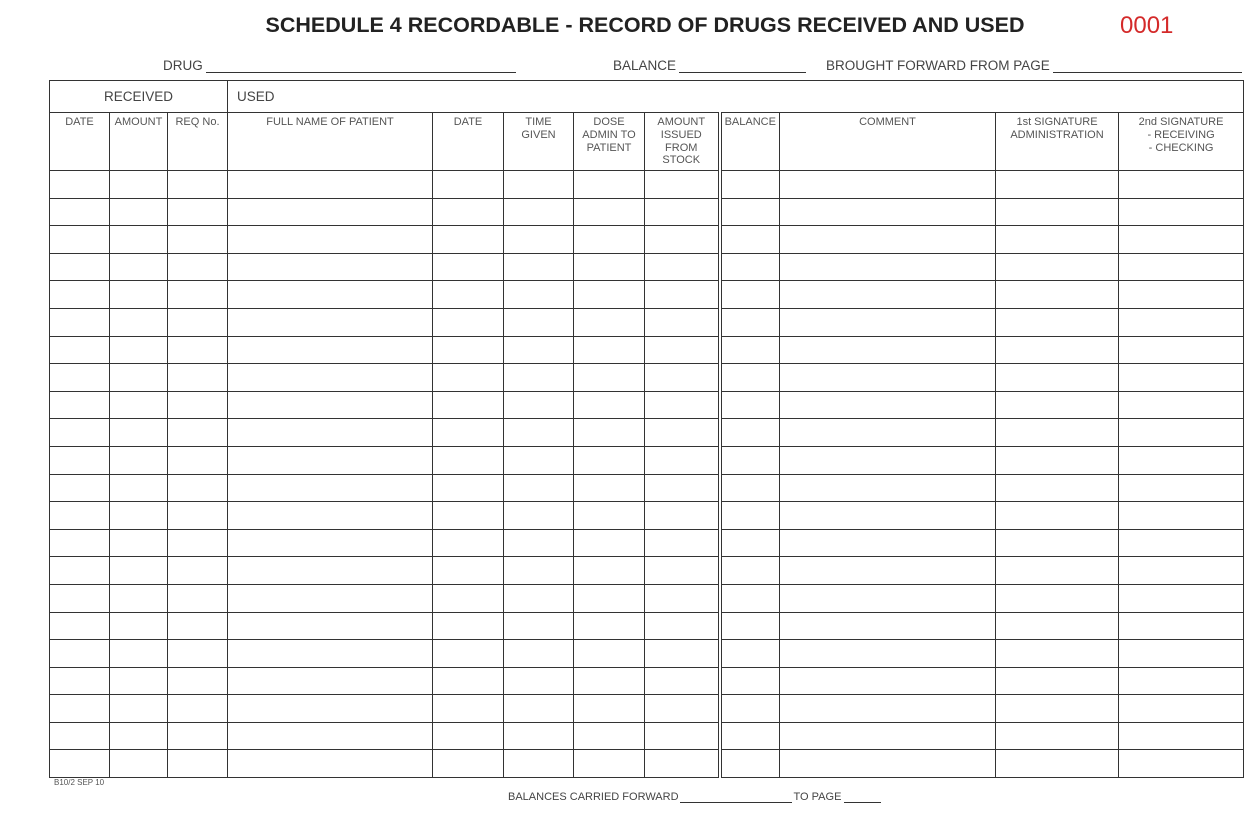 This screenshot has height=817, width=1260. Describe the element at coordinates (743, 65) in the screenshot. I see `balance-input` at that location.